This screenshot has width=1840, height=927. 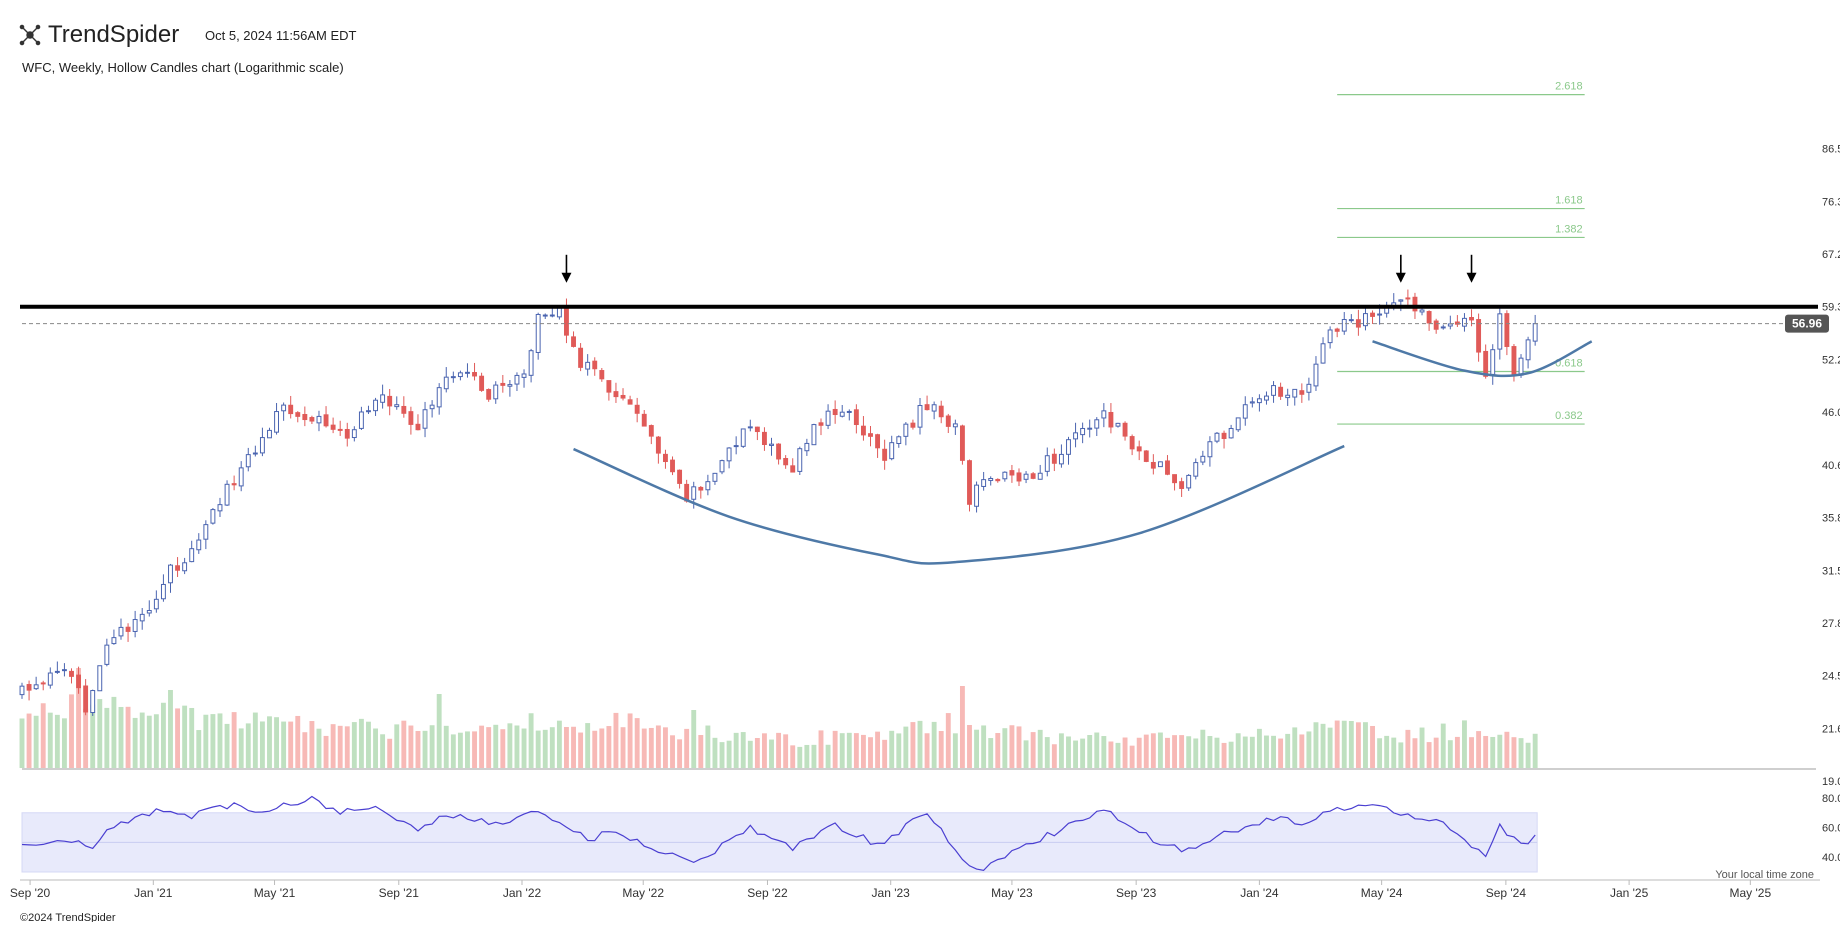 I want to click on down-arrow-icon, so click(x=1400, y=268).